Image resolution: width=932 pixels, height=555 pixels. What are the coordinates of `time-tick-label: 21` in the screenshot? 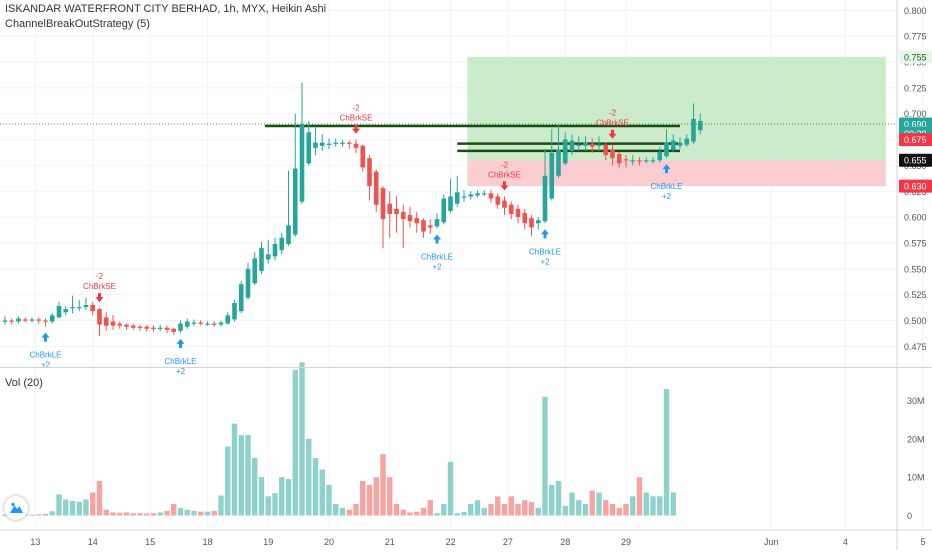 It's located at (390, 542).